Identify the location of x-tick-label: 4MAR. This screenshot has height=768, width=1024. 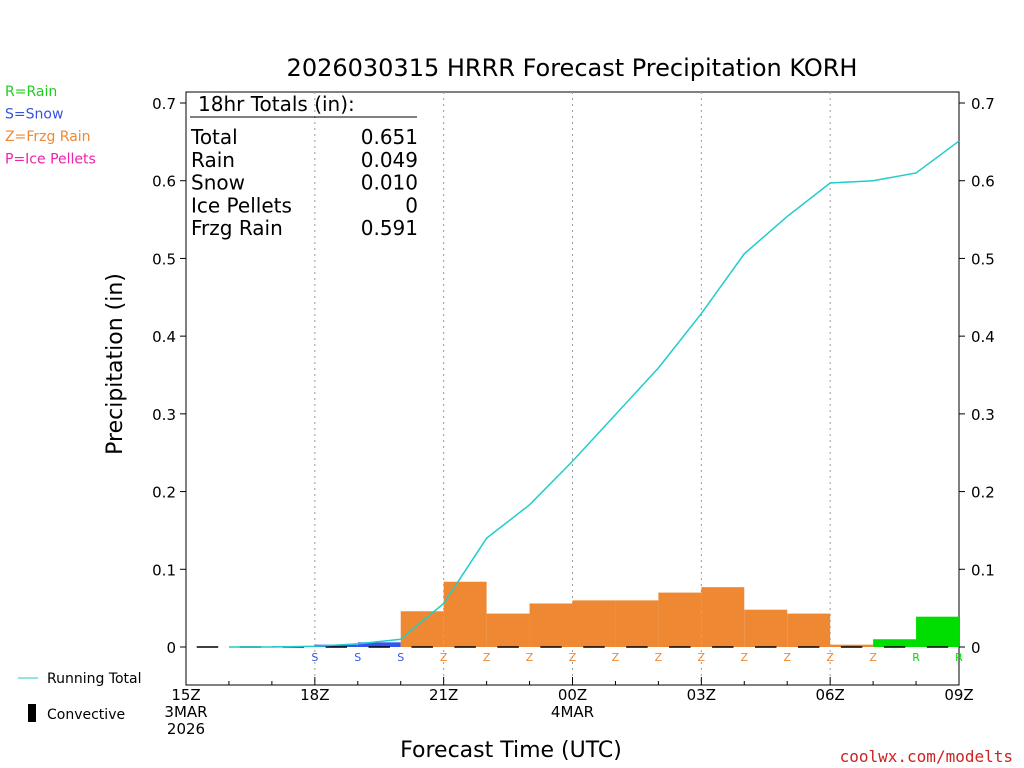
(572, 712).